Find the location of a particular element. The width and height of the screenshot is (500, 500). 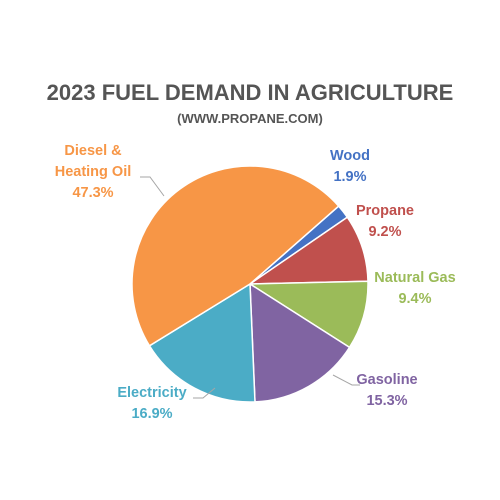

data-label-value-0: 1.9% is located at coordinates (349, 177).